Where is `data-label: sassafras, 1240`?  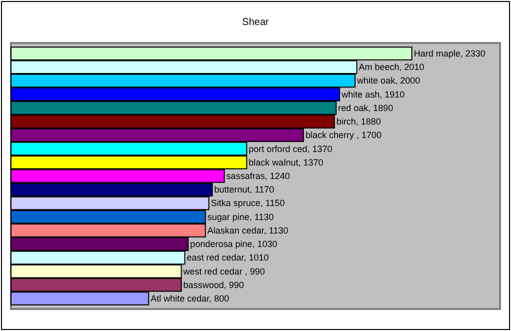
data-label: sassafras, 1240 is located at coordinates (258, 176).